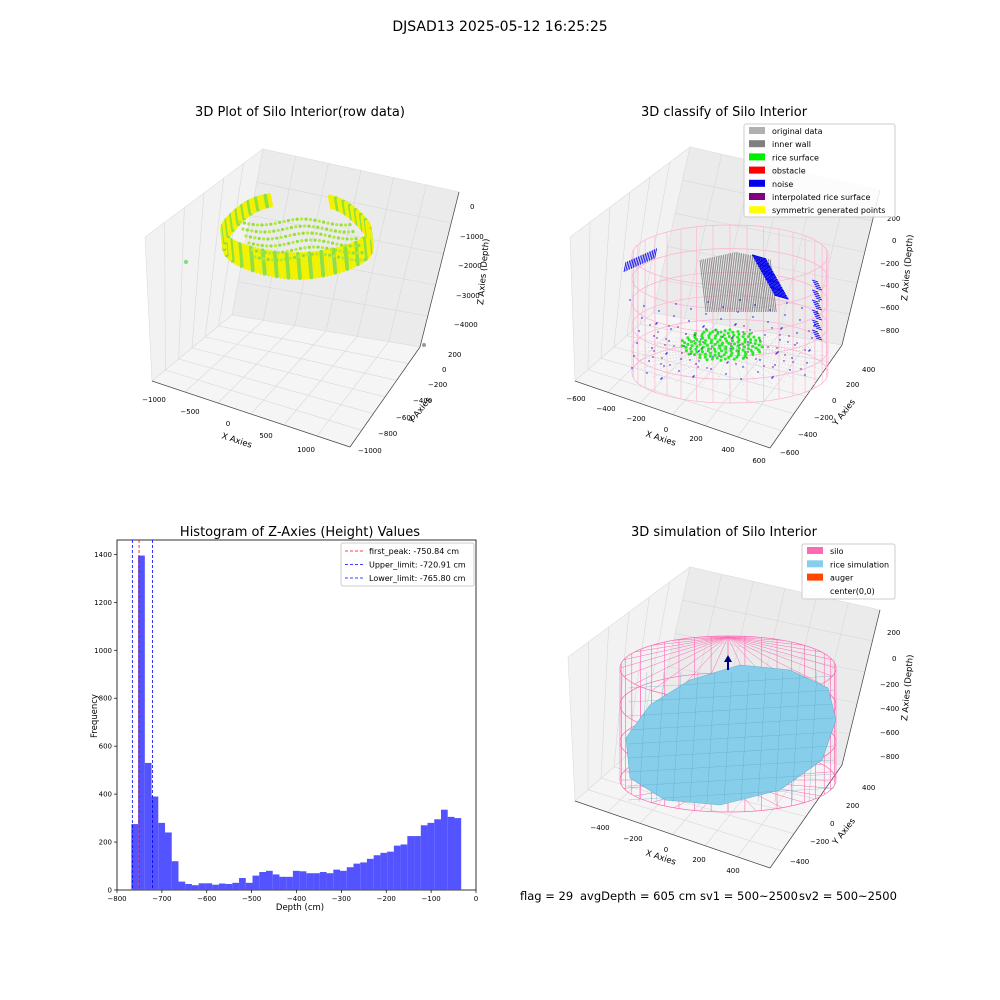 This screenshot has width=1000, height=1000. What do you see at coordinates (672, 414) in the screenshot?
I see `axis-line` at bounding box center [672, 414].